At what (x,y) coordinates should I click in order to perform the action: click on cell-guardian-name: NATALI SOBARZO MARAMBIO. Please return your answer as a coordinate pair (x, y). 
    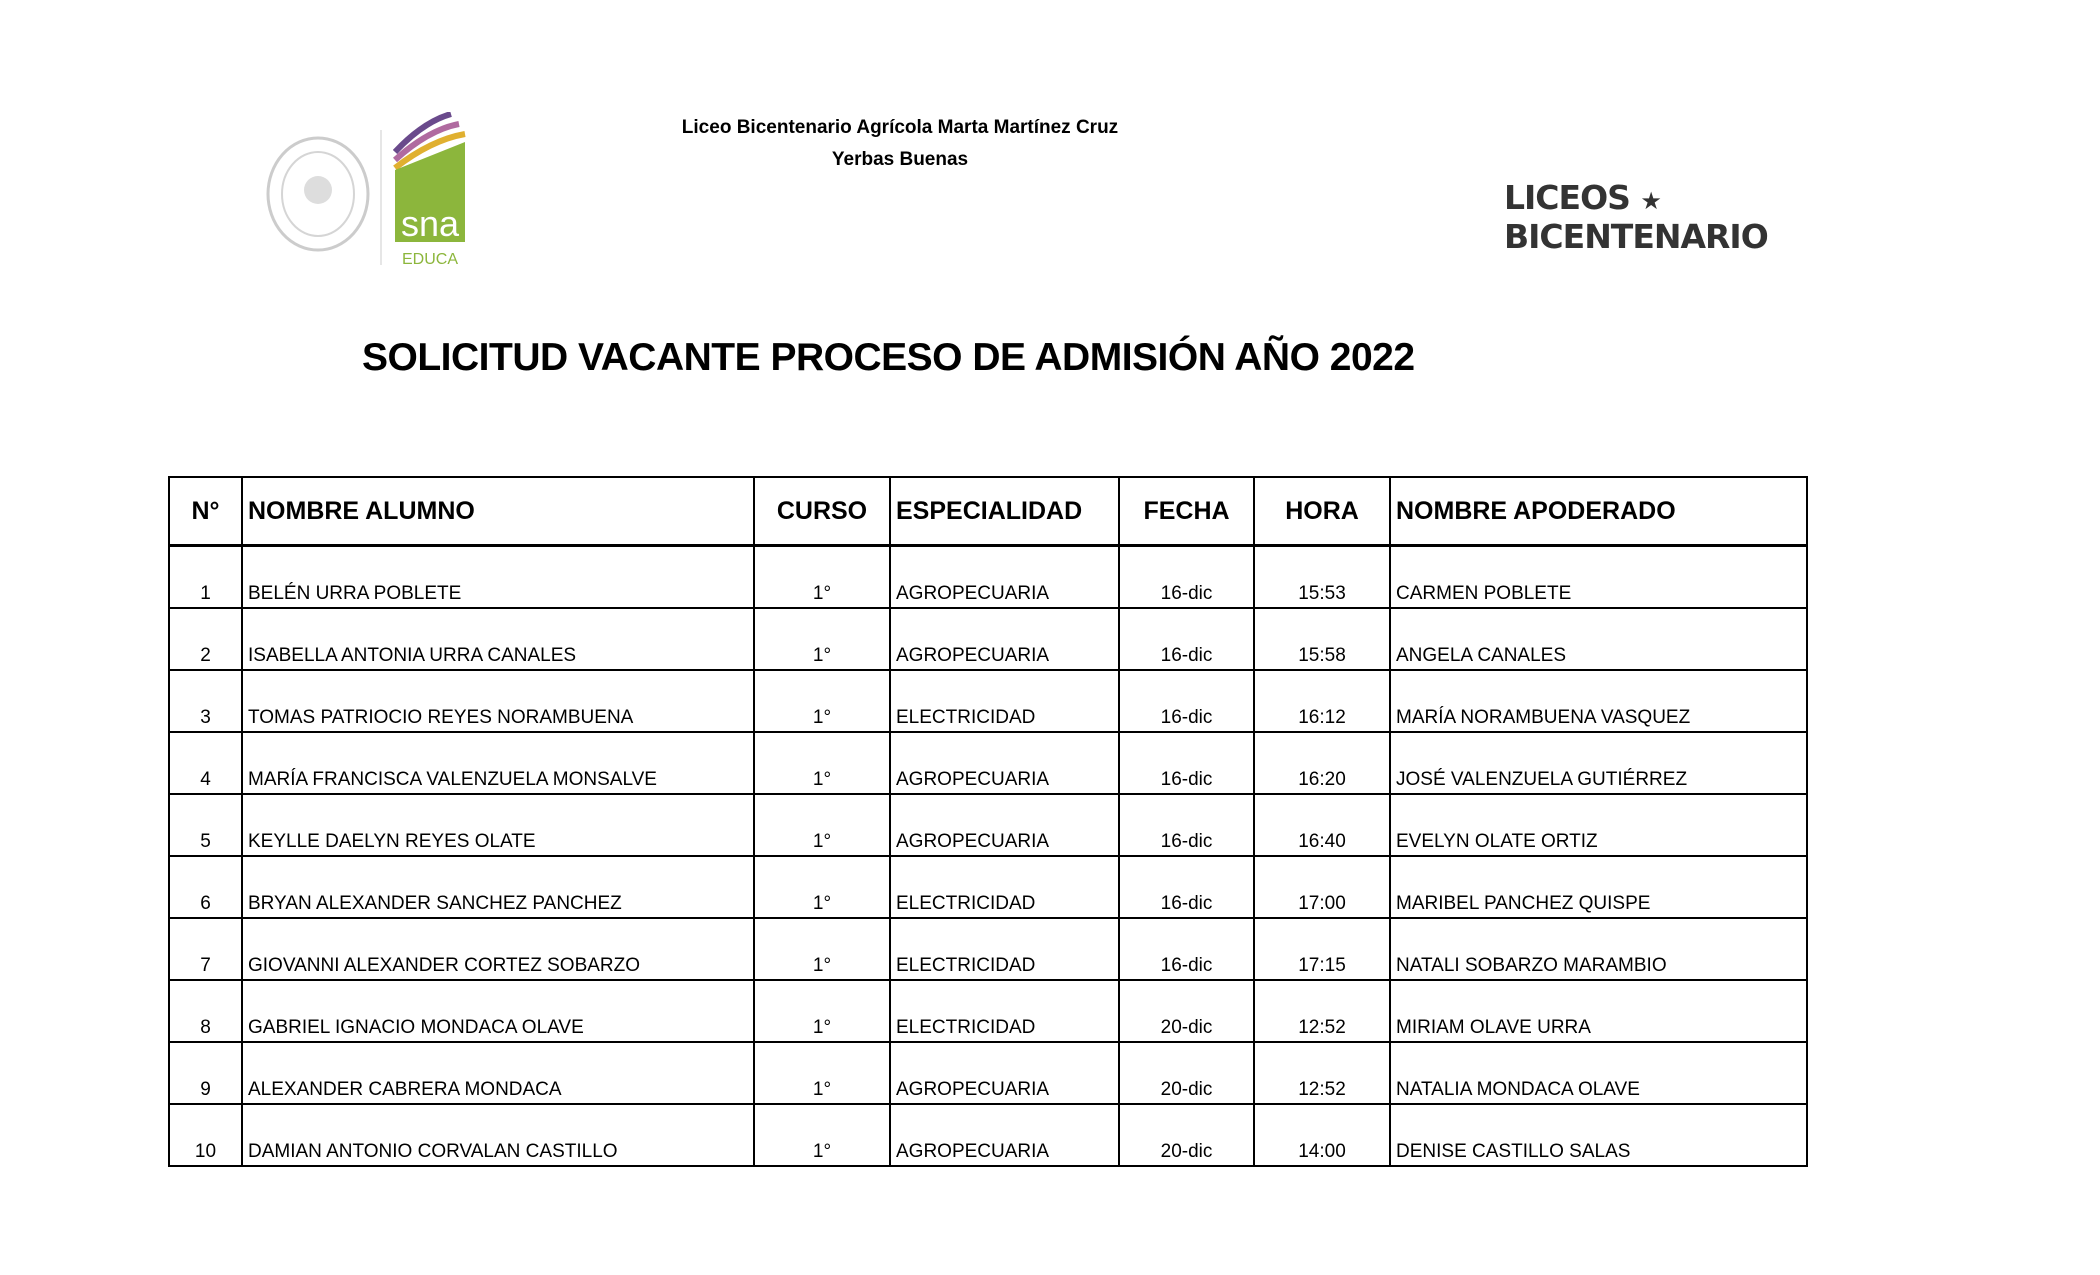
    Looking at the image, I should click on (1598, 949).